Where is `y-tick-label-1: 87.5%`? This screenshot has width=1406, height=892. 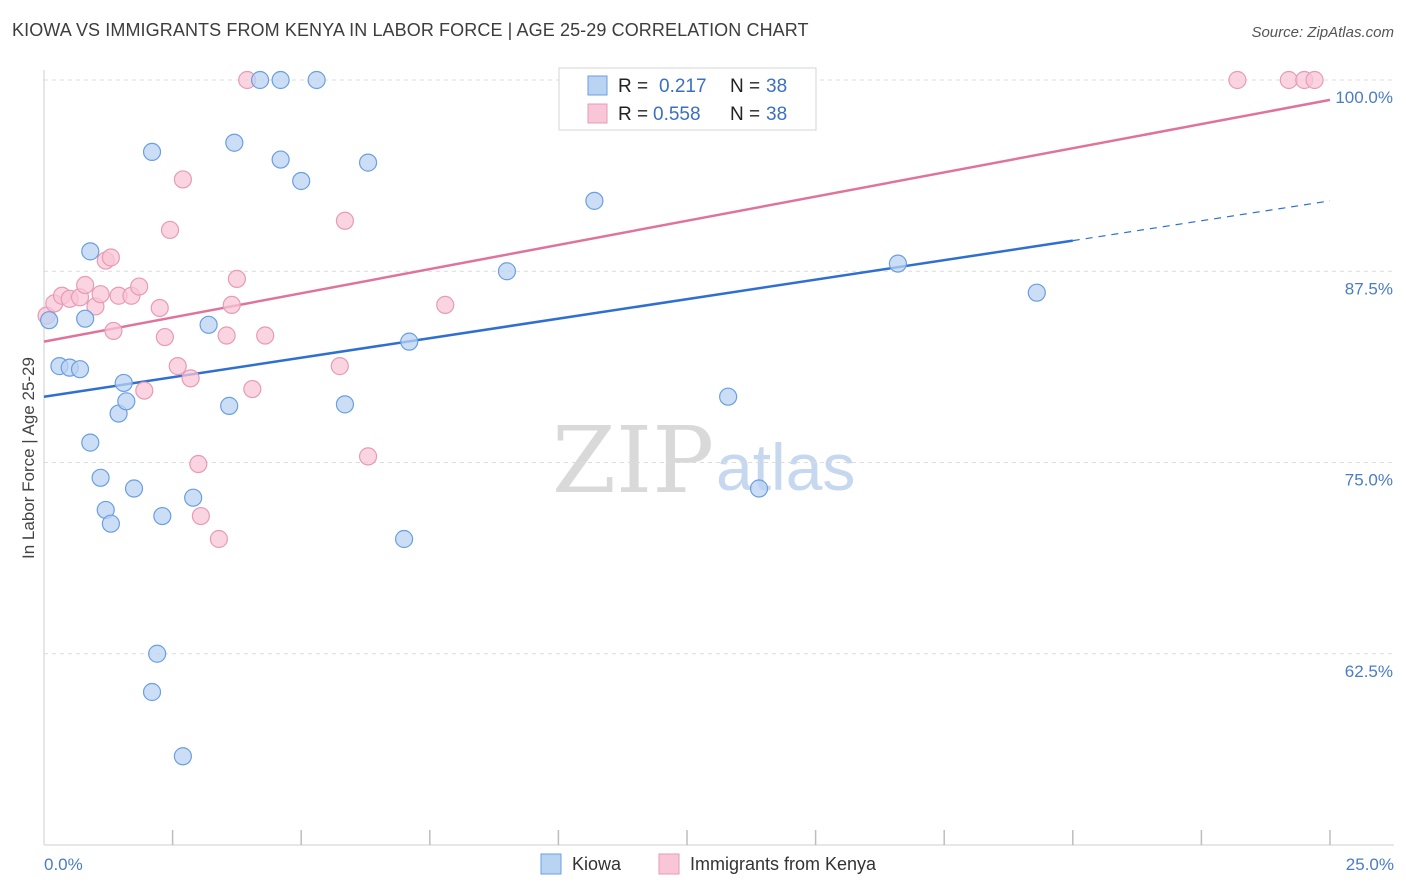
y-tick-label-1: 87.5% is located at coordinates (1369, 288).